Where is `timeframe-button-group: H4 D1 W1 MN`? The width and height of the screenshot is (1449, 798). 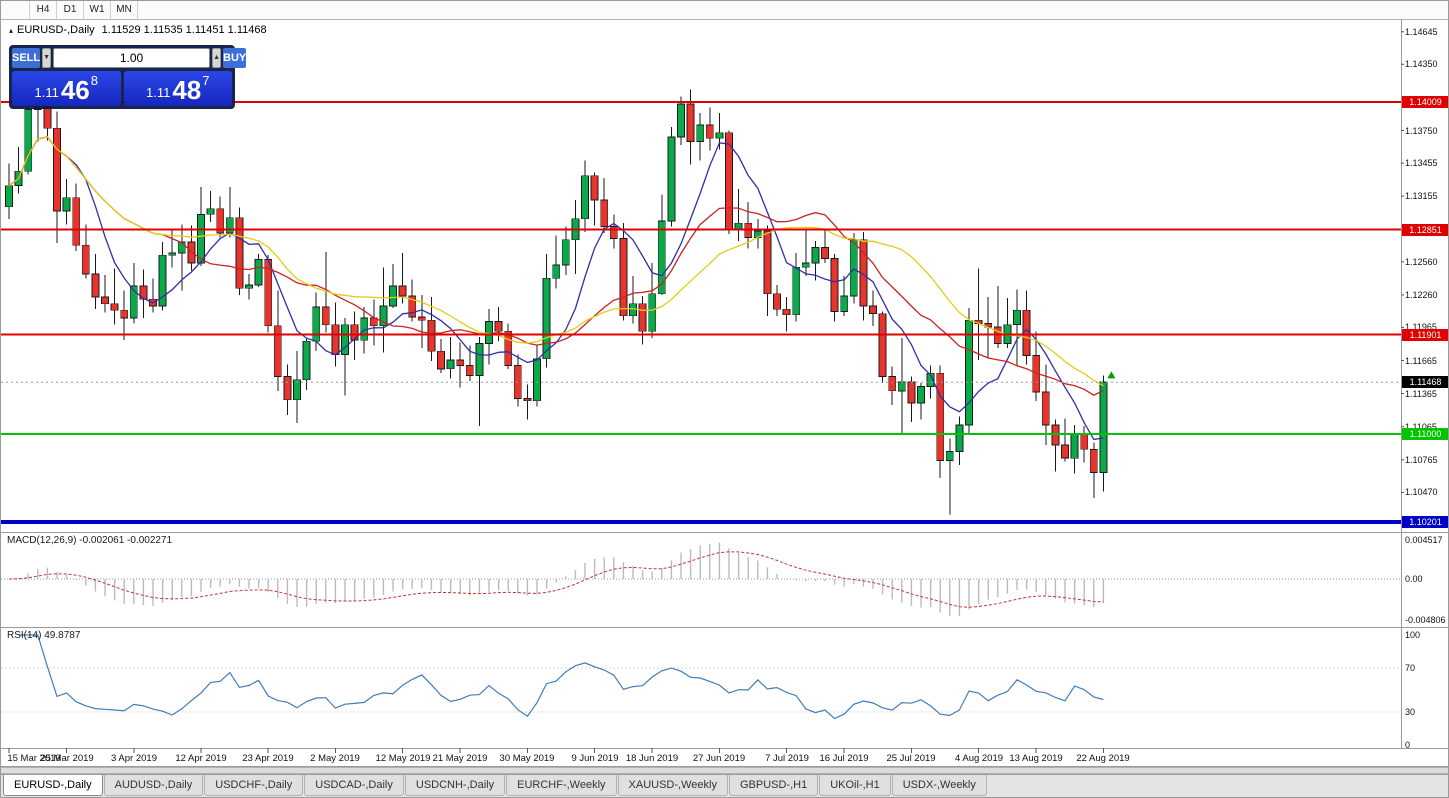
timeframe-button-group: H4 D1 W1 MN is located at coordinates (83, 10).